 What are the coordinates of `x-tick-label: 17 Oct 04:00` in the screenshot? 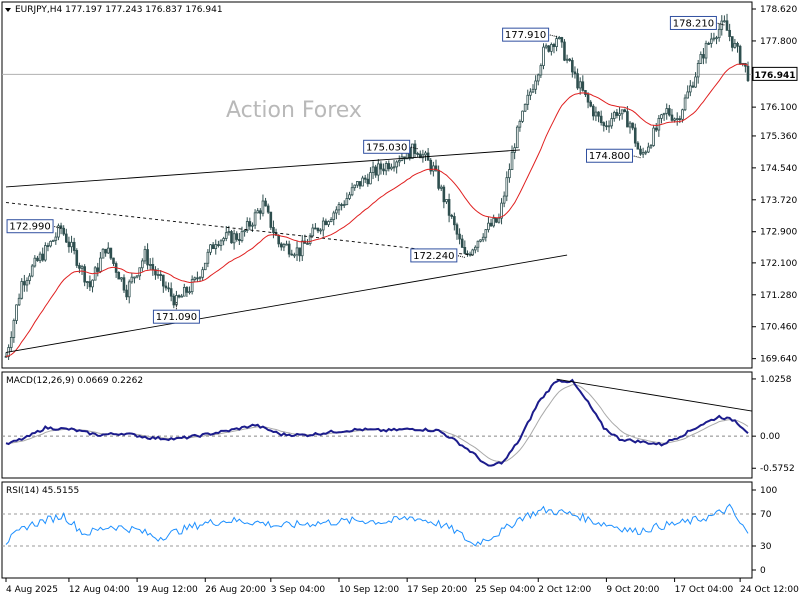 It's located at (704, 590).